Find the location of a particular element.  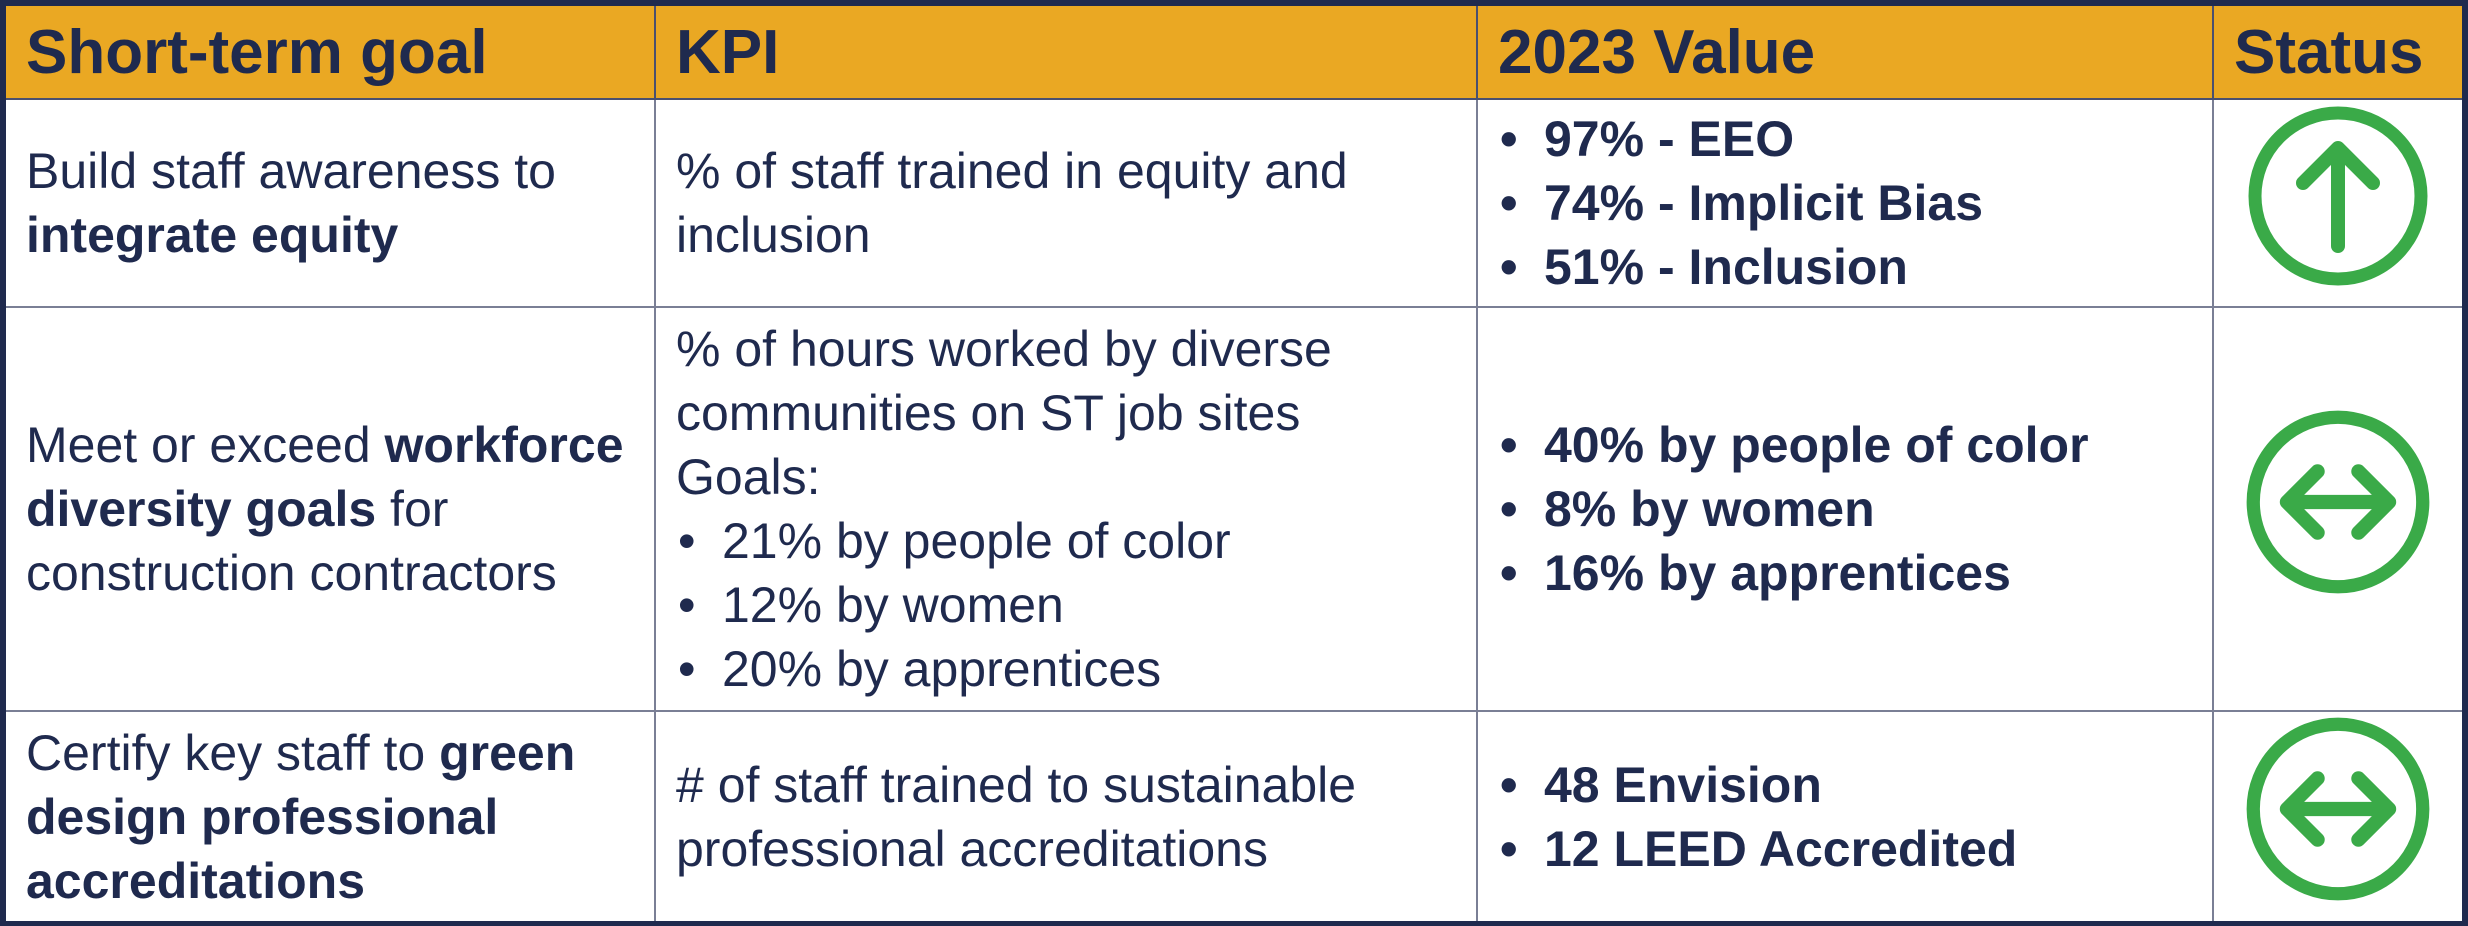

header-cell: Status is located at coordinates (2339, 51).